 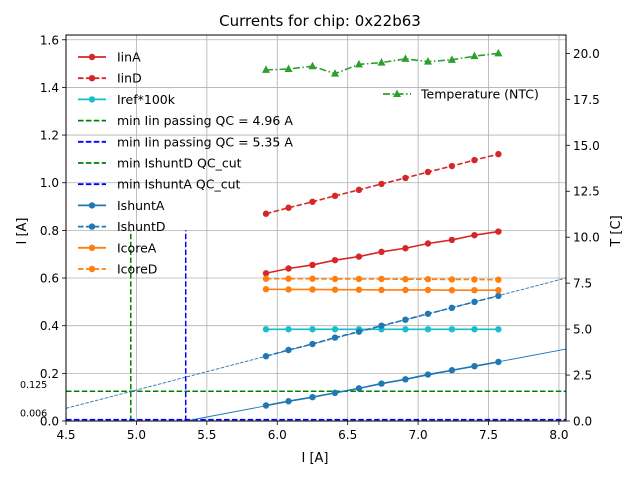 What do you see at coordinates (160, 163) in the screenshot?
I see `legend-item-min-ishuntd-qc-cut: min IshuntD QC_cut` at bounding box center [160, 163].